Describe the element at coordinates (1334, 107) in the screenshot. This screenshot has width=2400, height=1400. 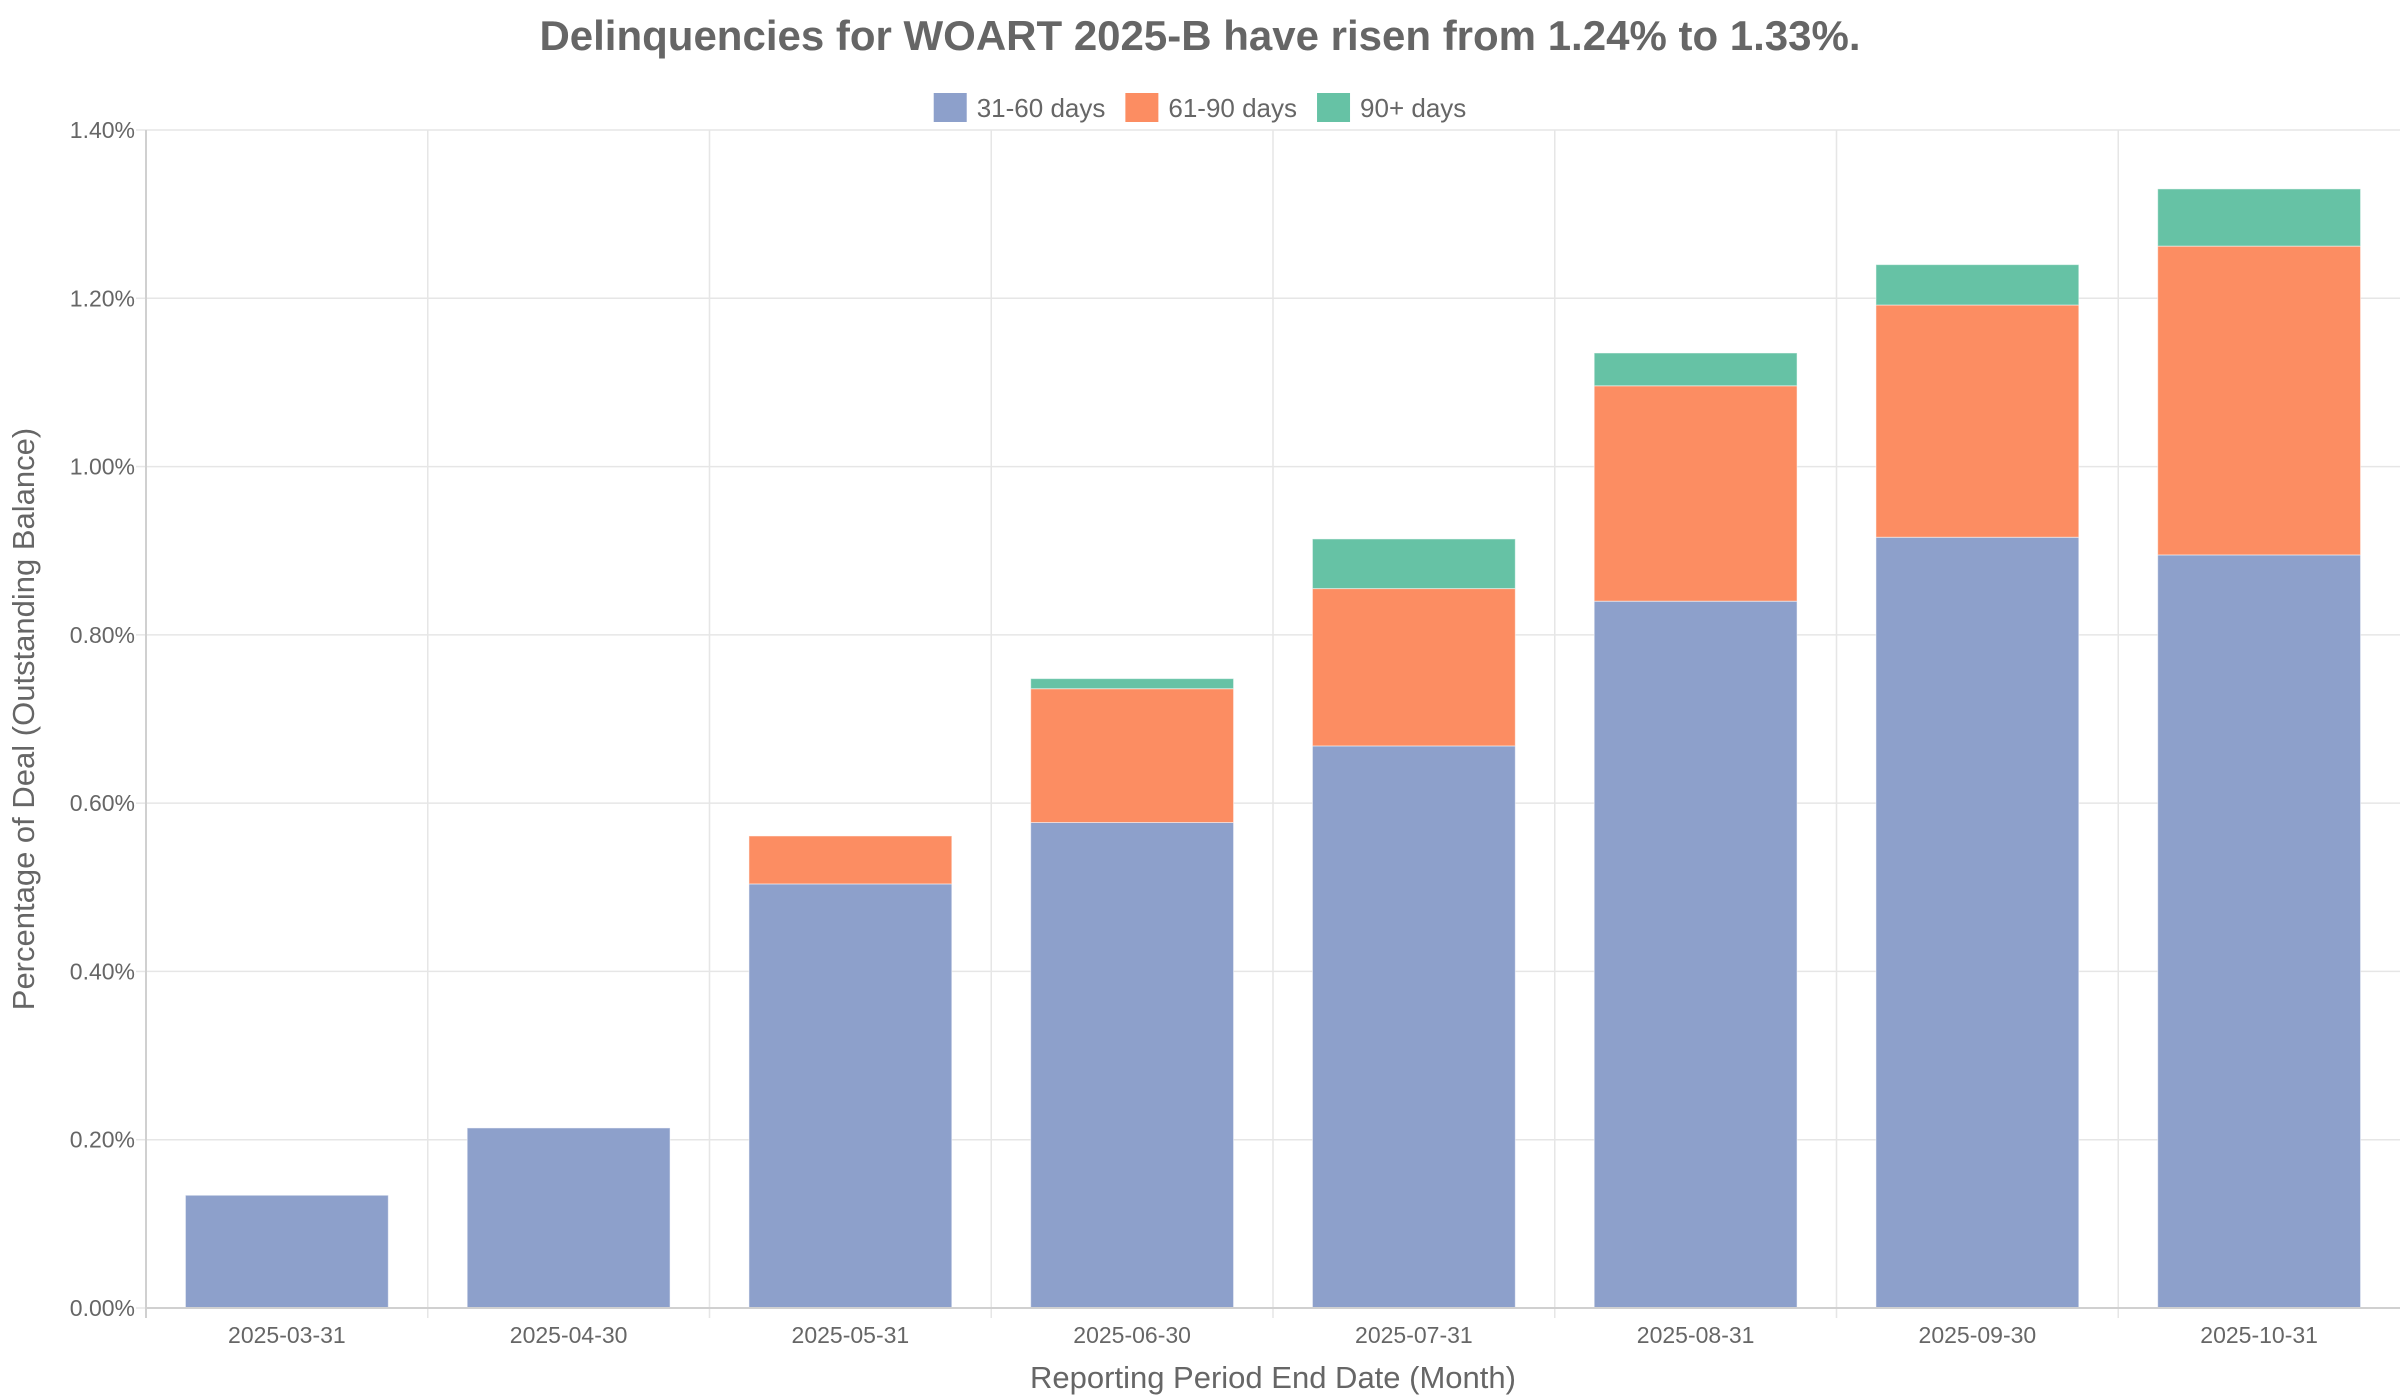
I see `legend-swatch-90-days` at that location.